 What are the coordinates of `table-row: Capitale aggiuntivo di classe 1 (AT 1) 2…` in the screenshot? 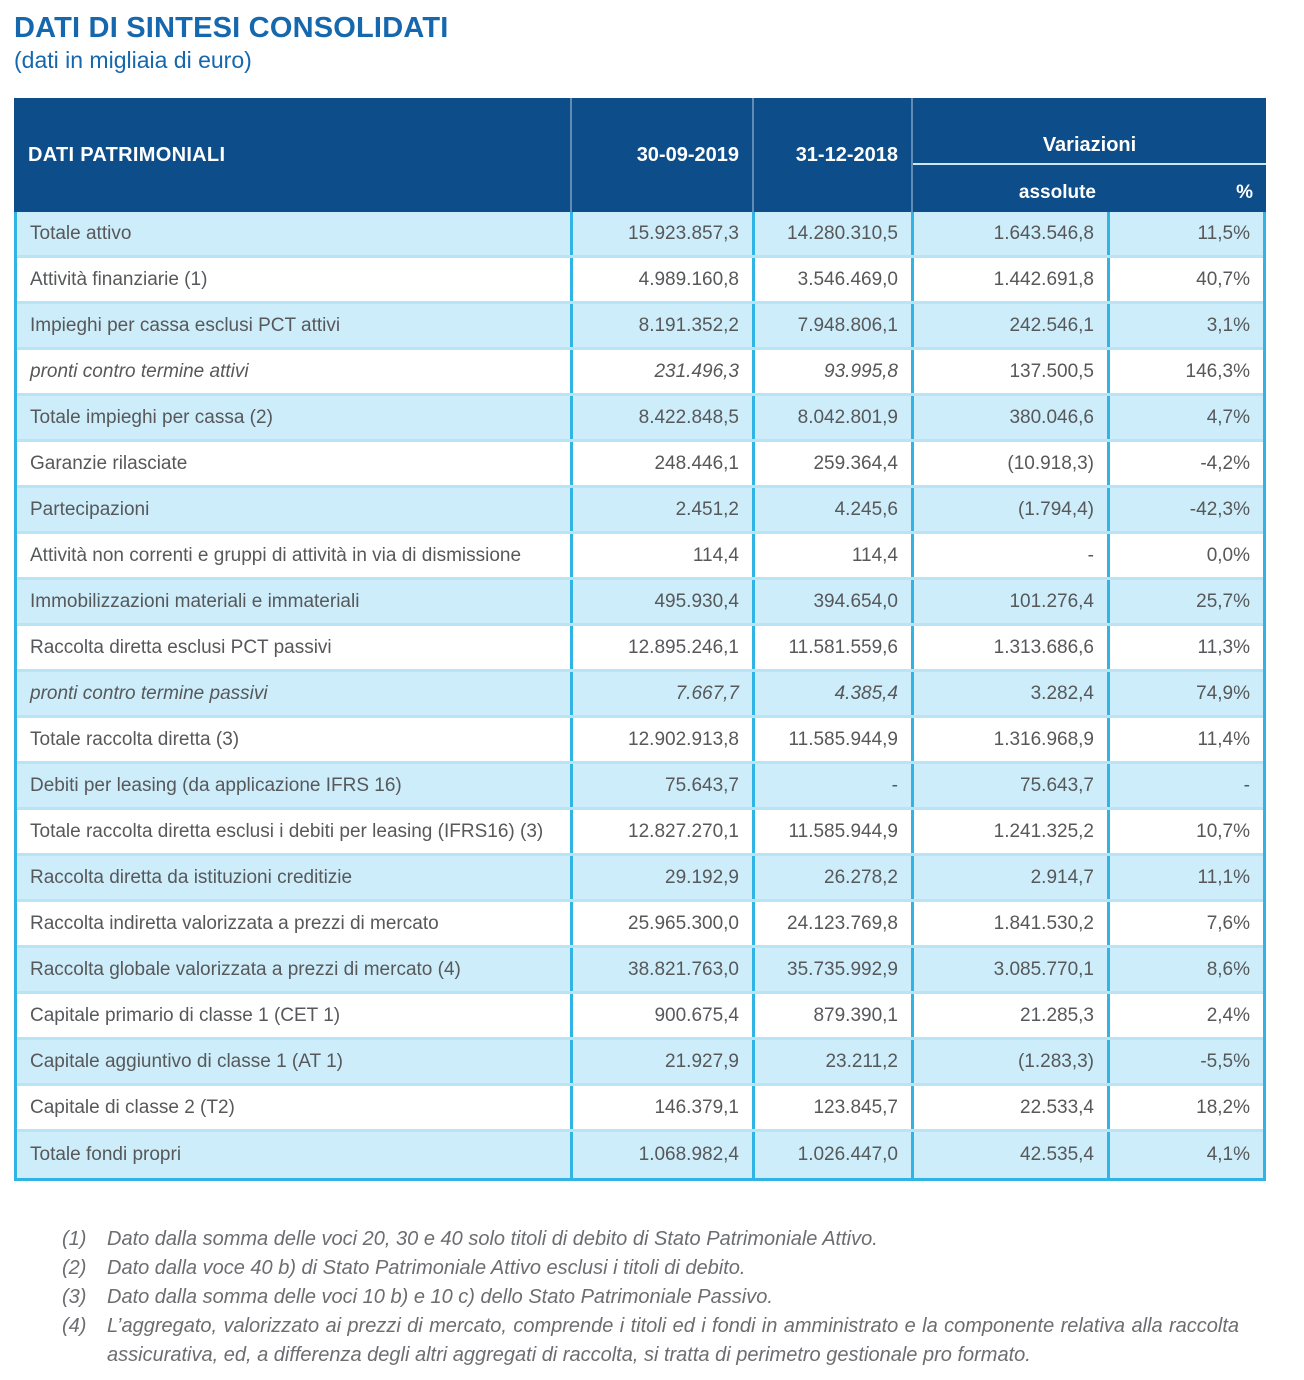 It's located at (640, 1063).